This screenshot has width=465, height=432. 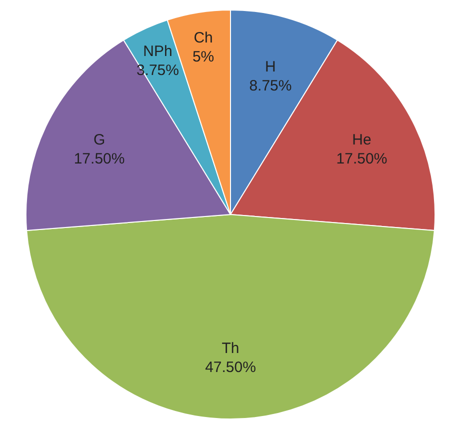 I want to click on slice-label: NPh, so click(x=157, y=51).